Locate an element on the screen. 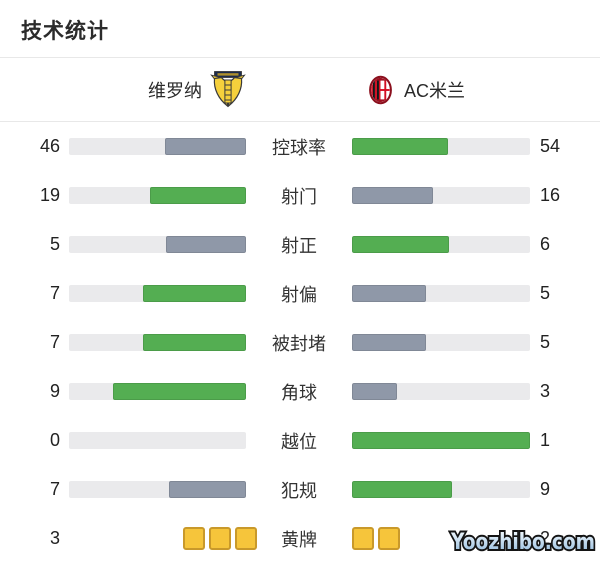 The height and width of the screenshot is (564, 600). stat-row: 46 控球率 54 is located at coordinates (300, 146).